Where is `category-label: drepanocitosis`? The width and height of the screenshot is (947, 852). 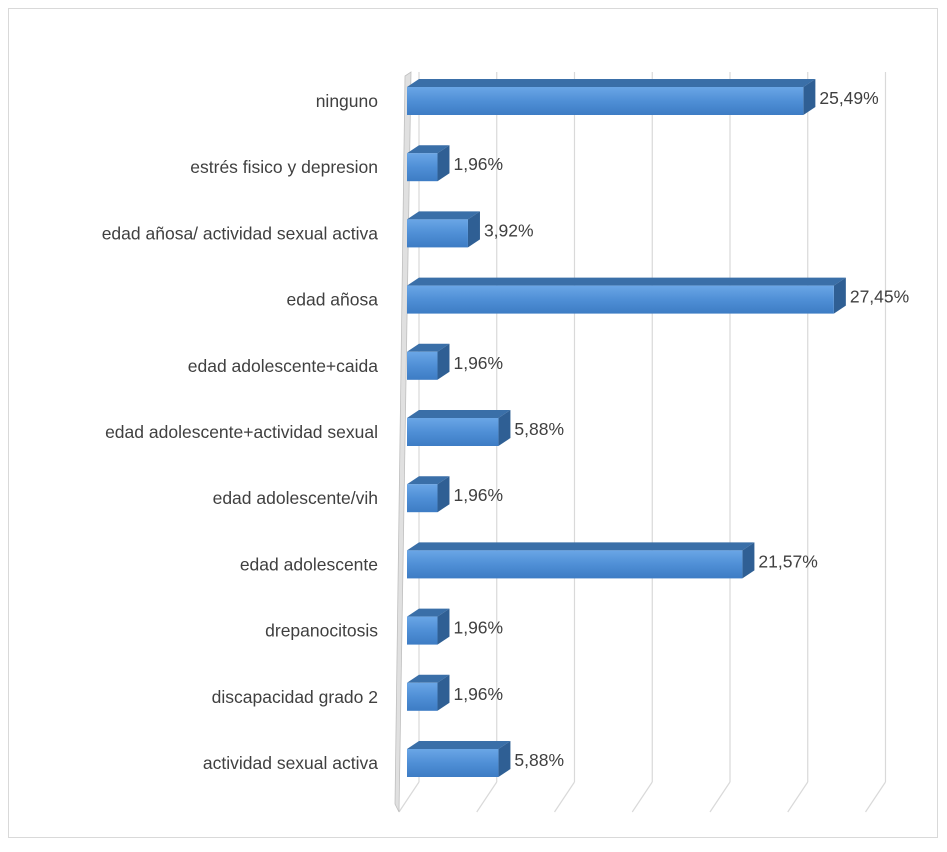 category-label: drepanocitosis is located at coordinates (321, 631).